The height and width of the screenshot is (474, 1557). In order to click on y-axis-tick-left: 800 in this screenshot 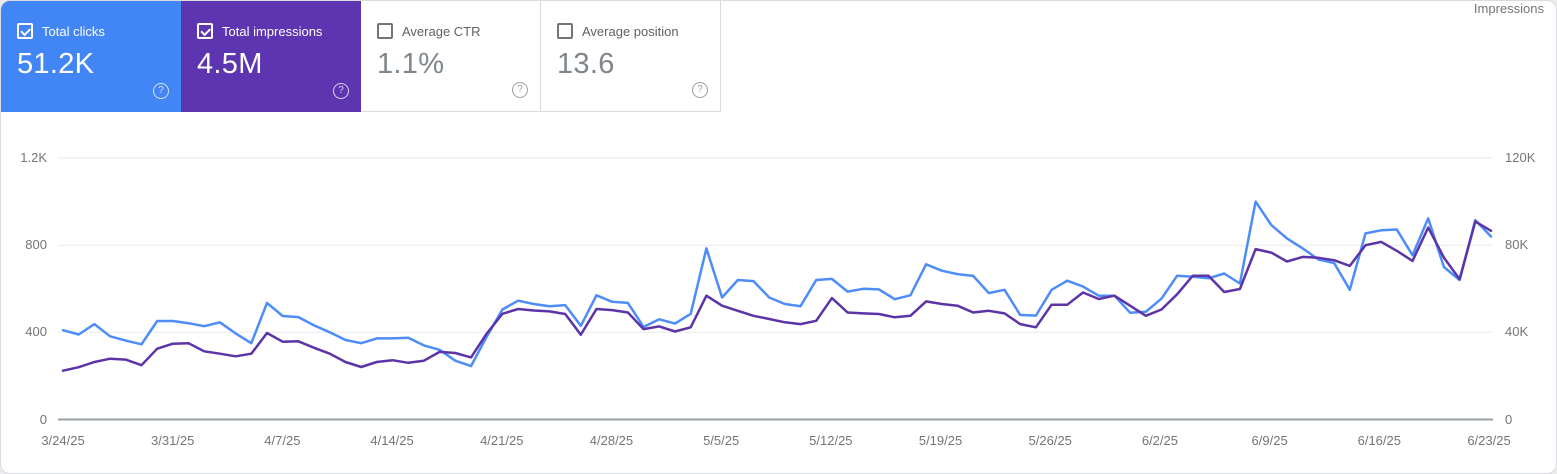, I will do `click(36, 245)`.